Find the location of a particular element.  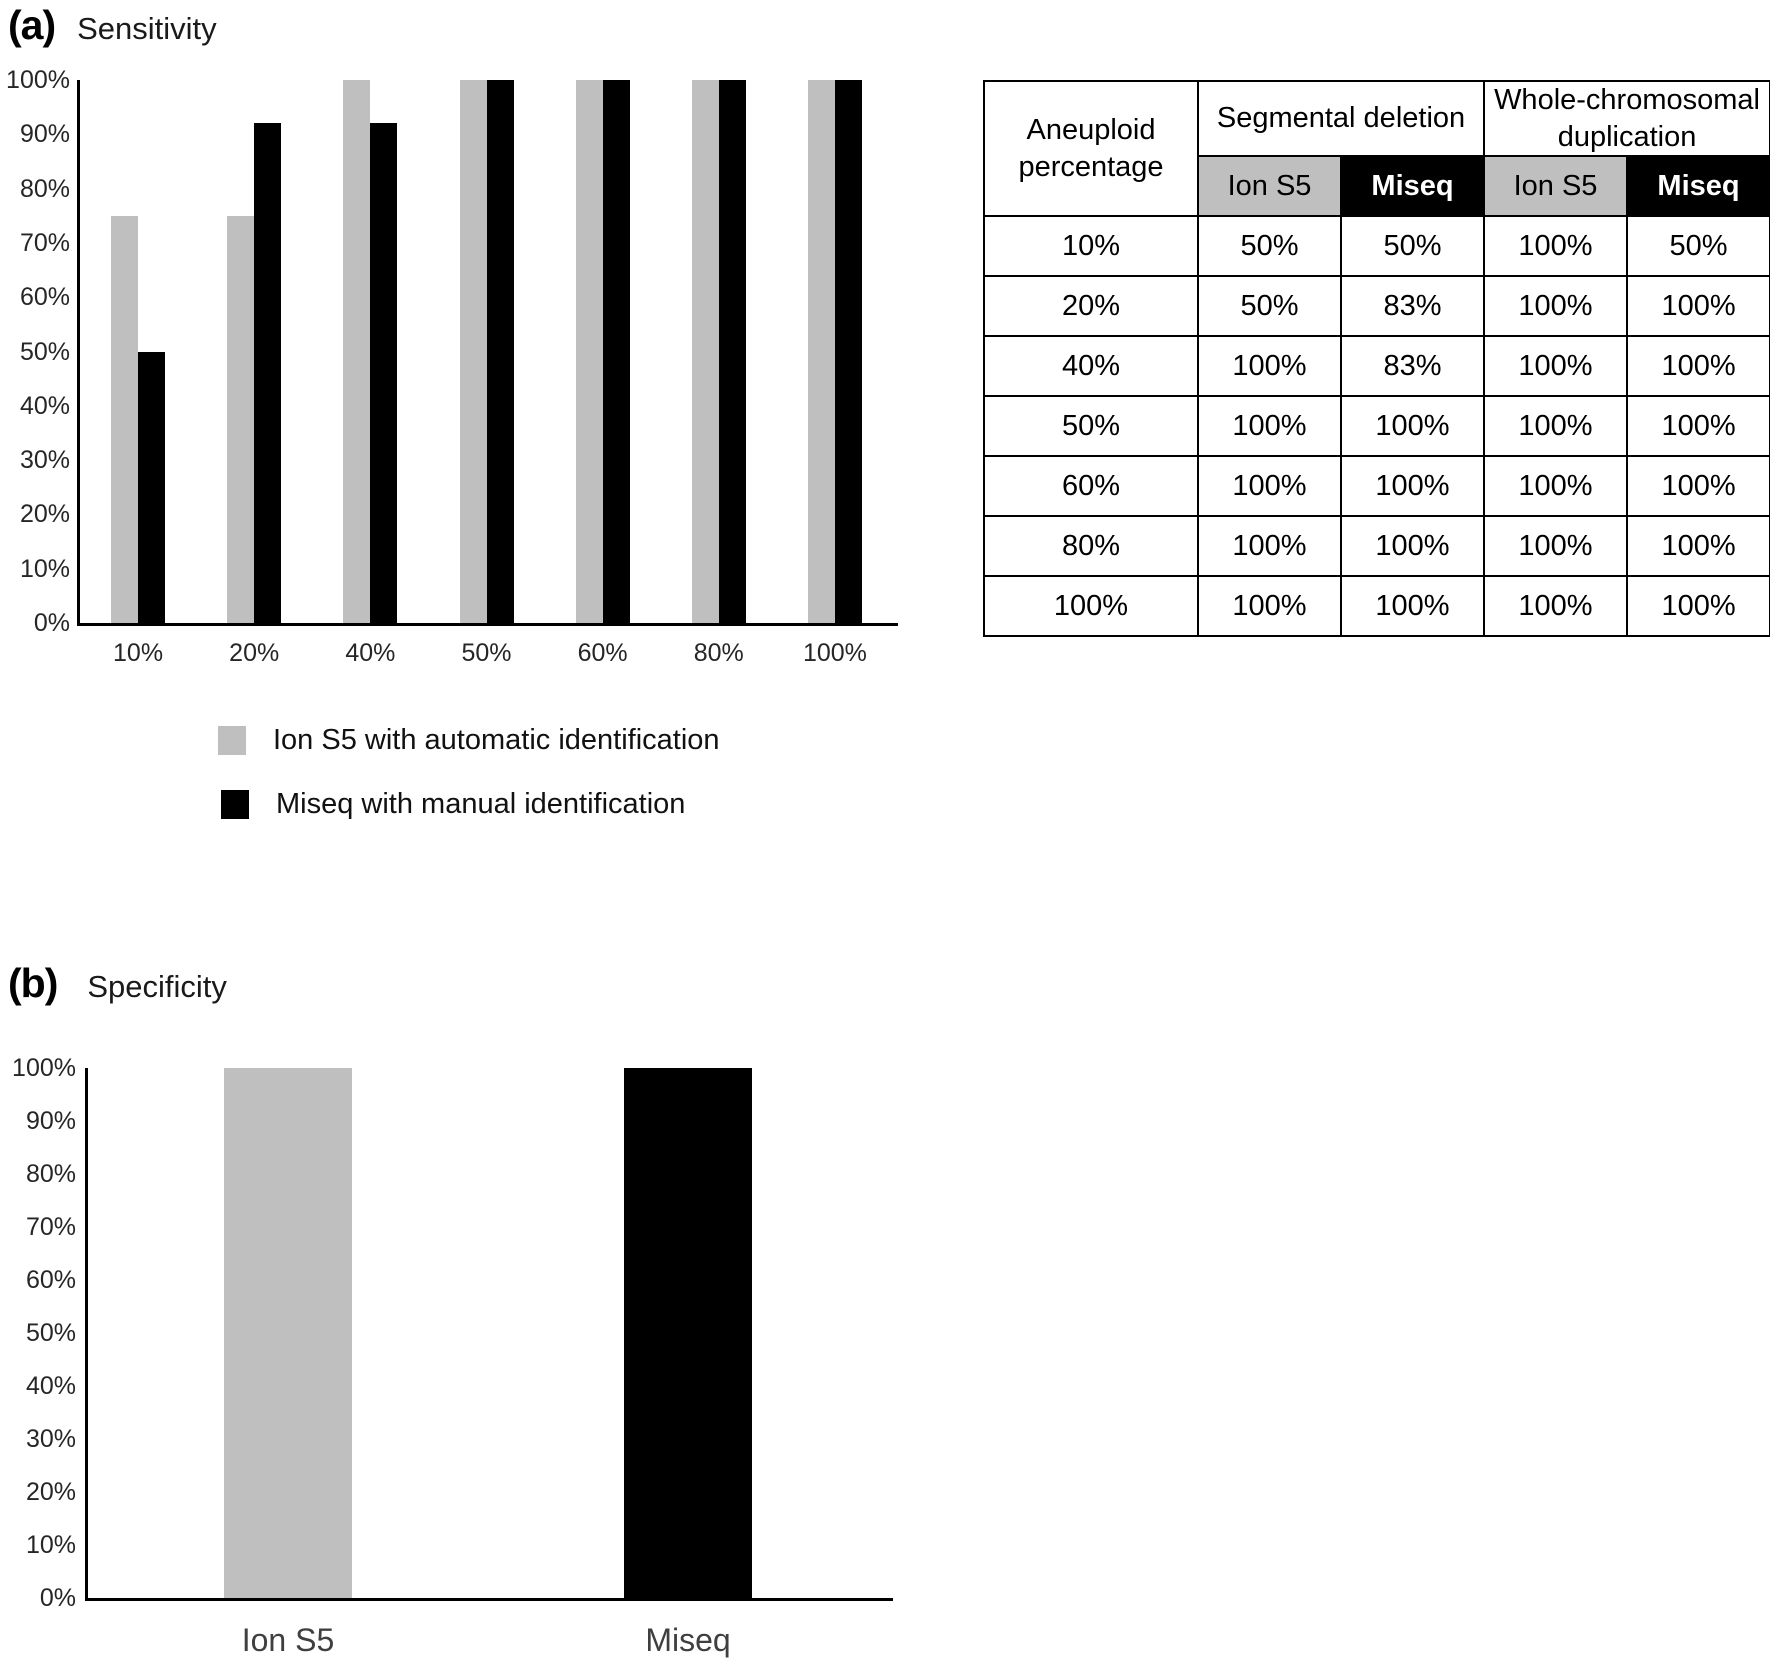

table-row: 50% 100% 100% 100% 100% is located at coordinates (1376, 426).